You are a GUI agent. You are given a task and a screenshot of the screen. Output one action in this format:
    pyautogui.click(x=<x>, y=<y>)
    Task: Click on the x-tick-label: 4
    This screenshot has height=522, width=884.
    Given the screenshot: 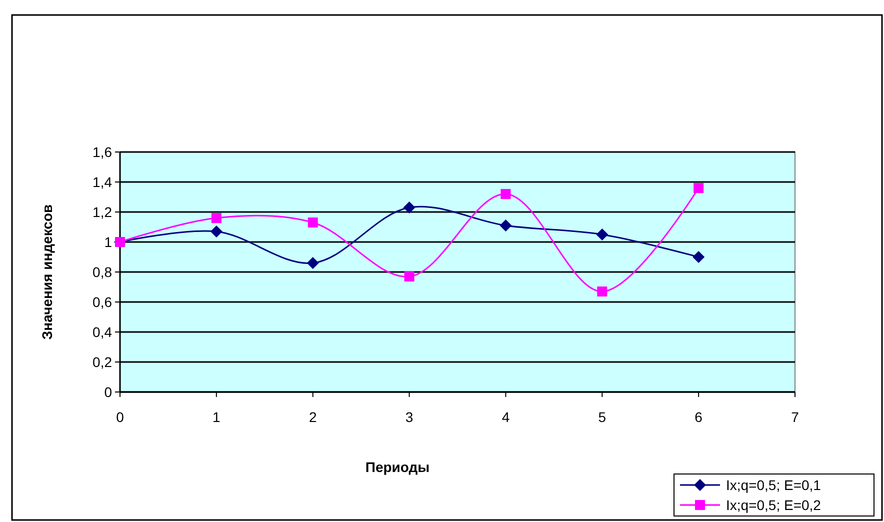 What is the action you would take?
    pyautogui.click(x=506, y=417)
    